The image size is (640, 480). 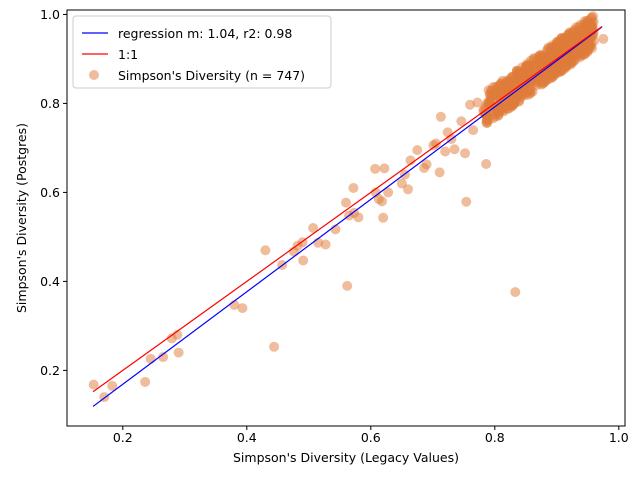 I want to click on y-tick-label: 0.8, so click(x=50, y=103).